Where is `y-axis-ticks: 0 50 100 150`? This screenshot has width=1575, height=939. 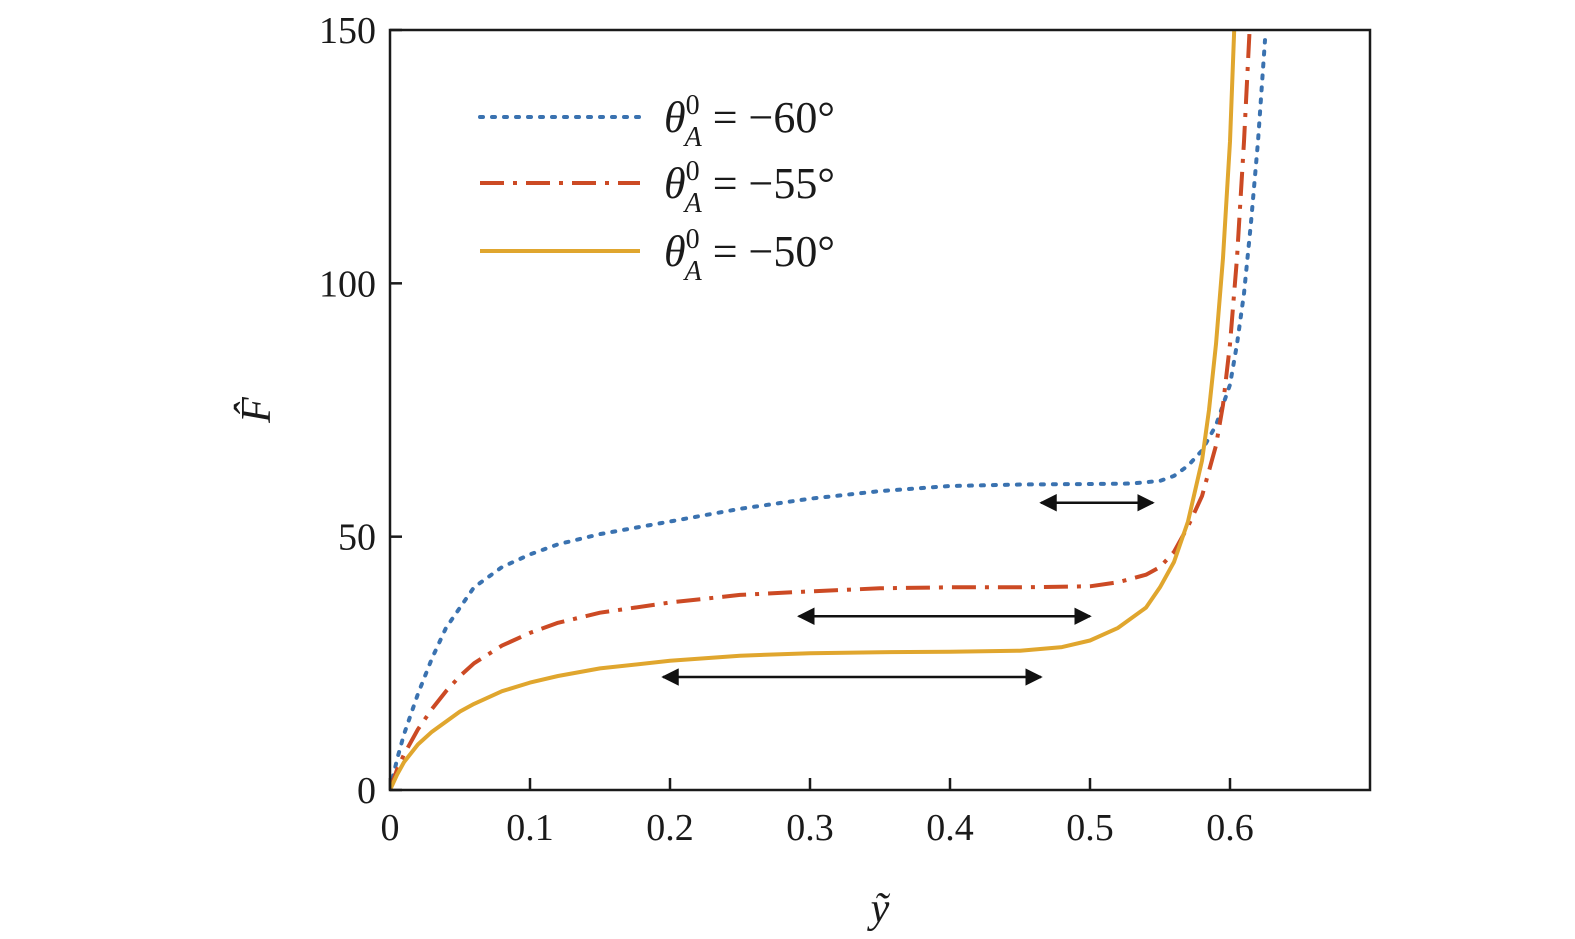 y-axis-ticks: 0 50 100 150 is located at coordinates (360, 411).